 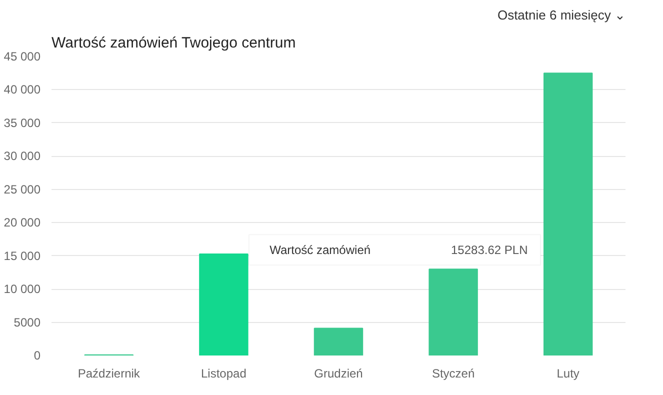 I want to click on x-tick-label: Grudzień, so click(x=338, y=373).